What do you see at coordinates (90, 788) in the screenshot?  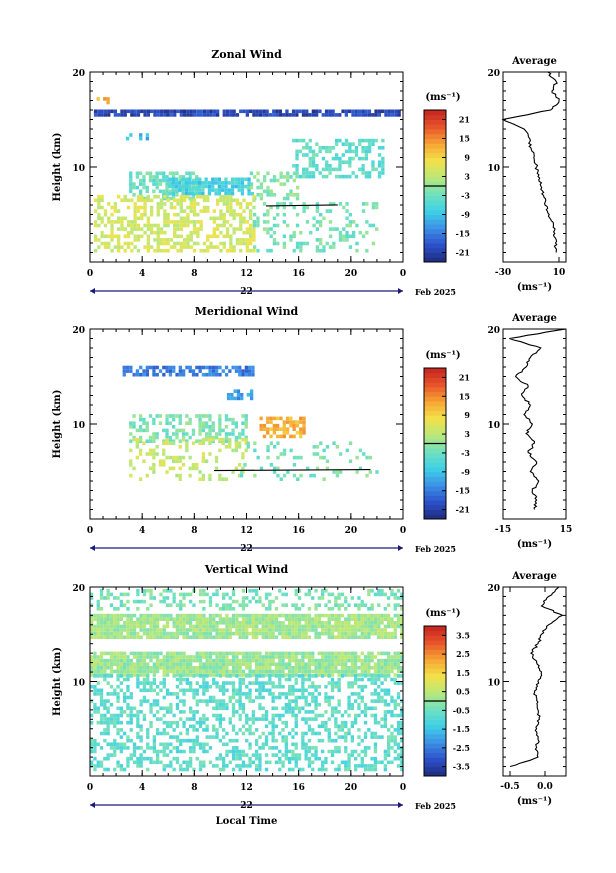 I see `x-tick-label: 0` at bounding box center [90, 788].